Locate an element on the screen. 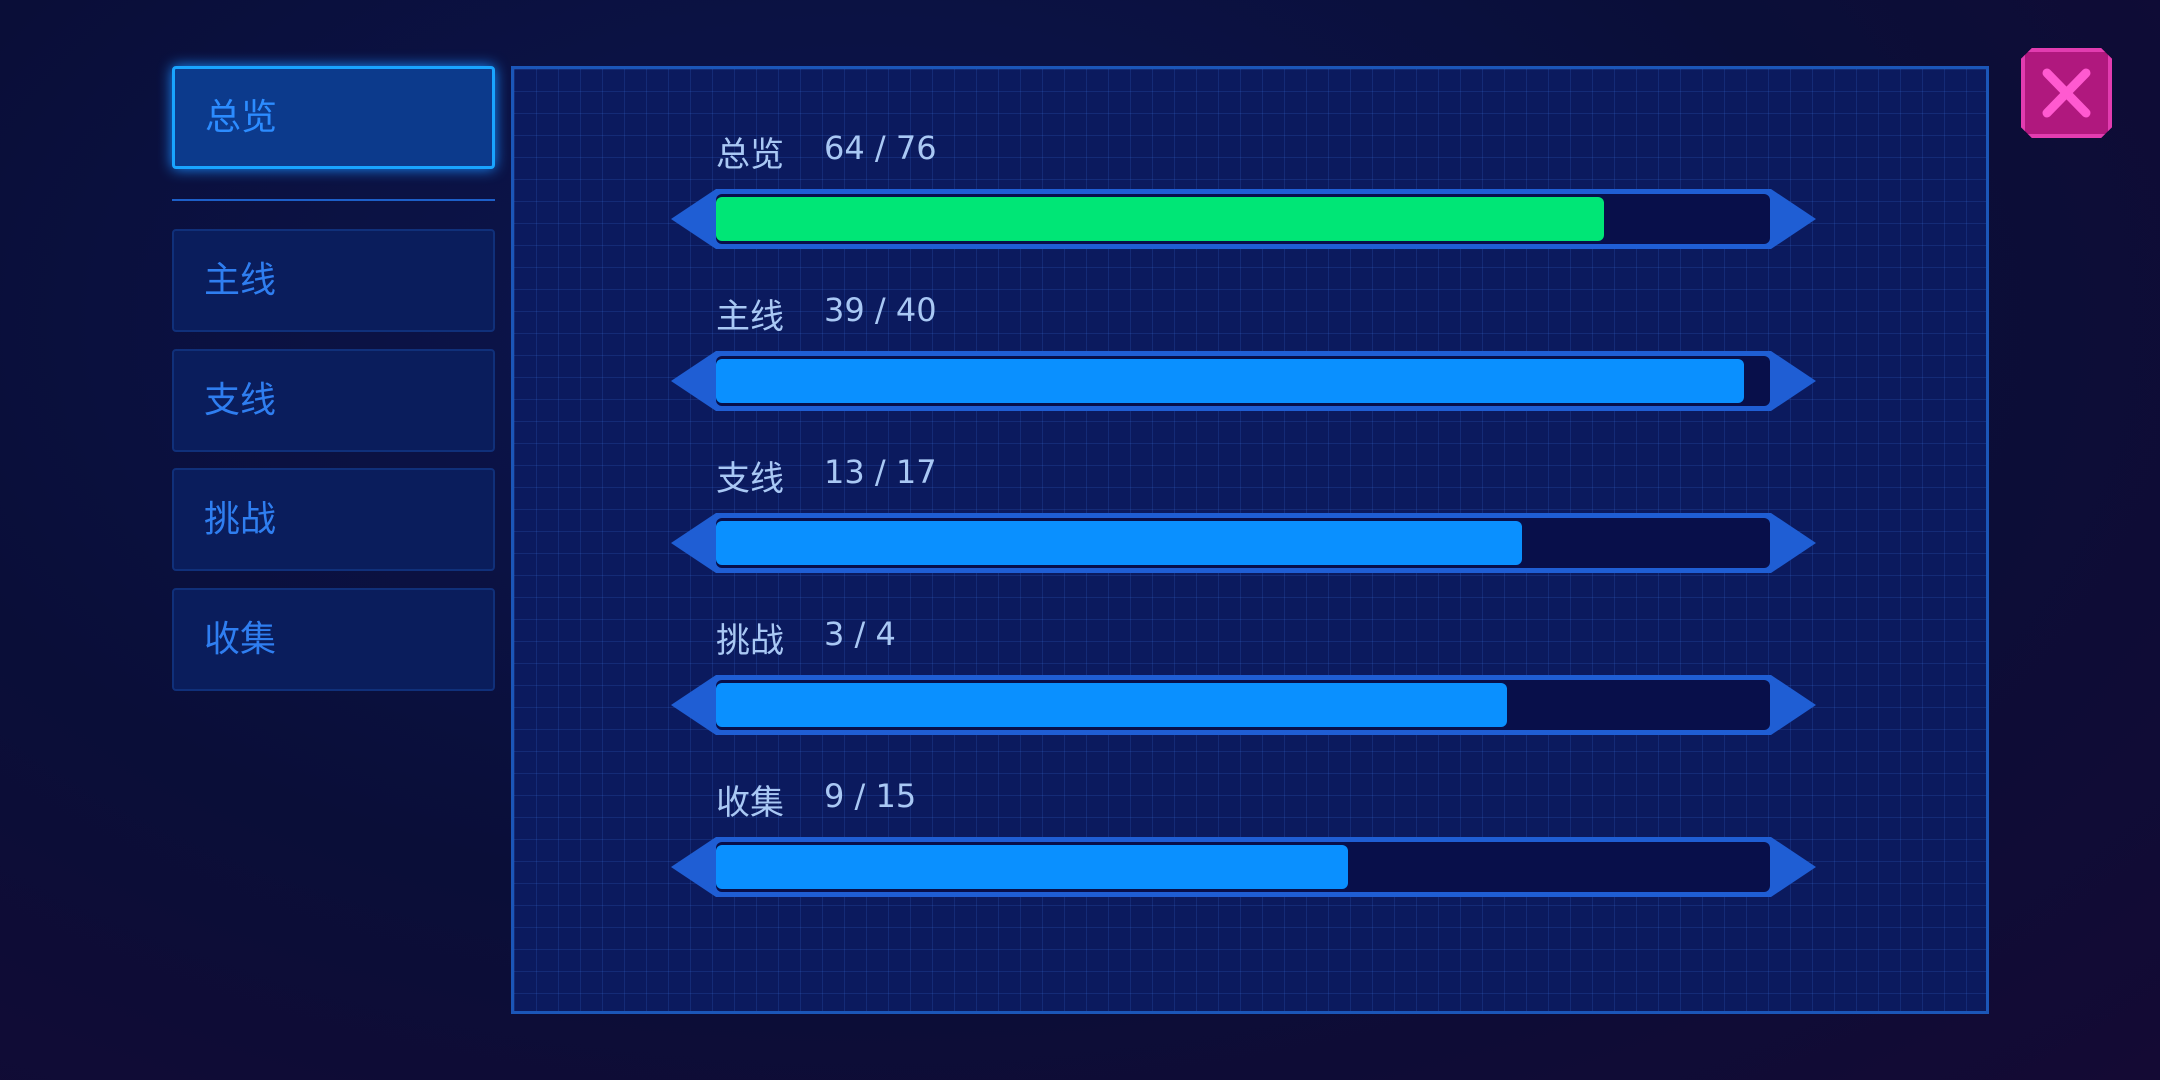  close-button is located at coordinates (2066, 93).